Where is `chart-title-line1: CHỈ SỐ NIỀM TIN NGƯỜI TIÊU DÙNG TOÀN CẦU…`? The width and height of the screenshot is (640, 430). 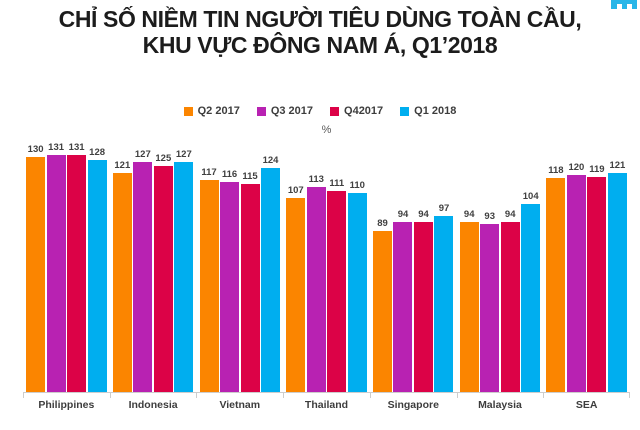 chart-title-line1: CHỈ SỐ NIỀM TIN NGƯỜI TIÊU DÙNG TOÀN CẦU… is located at coordinates (320, 19).